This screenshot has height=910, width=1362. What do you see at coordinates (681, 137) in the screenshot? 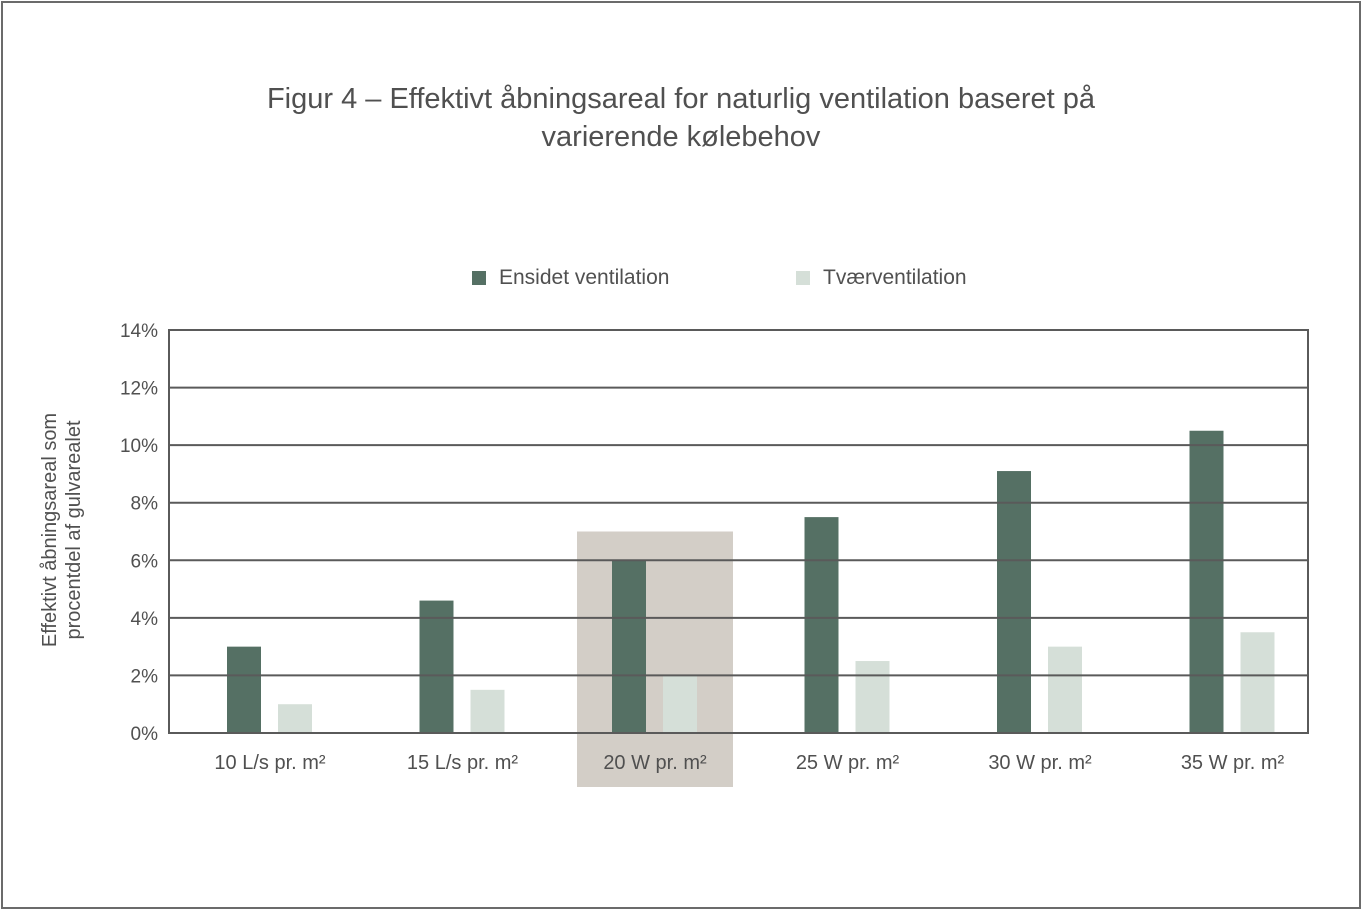
I see `chart-title-line-2: varierende kølebehov` at bounding box center [681, 137].